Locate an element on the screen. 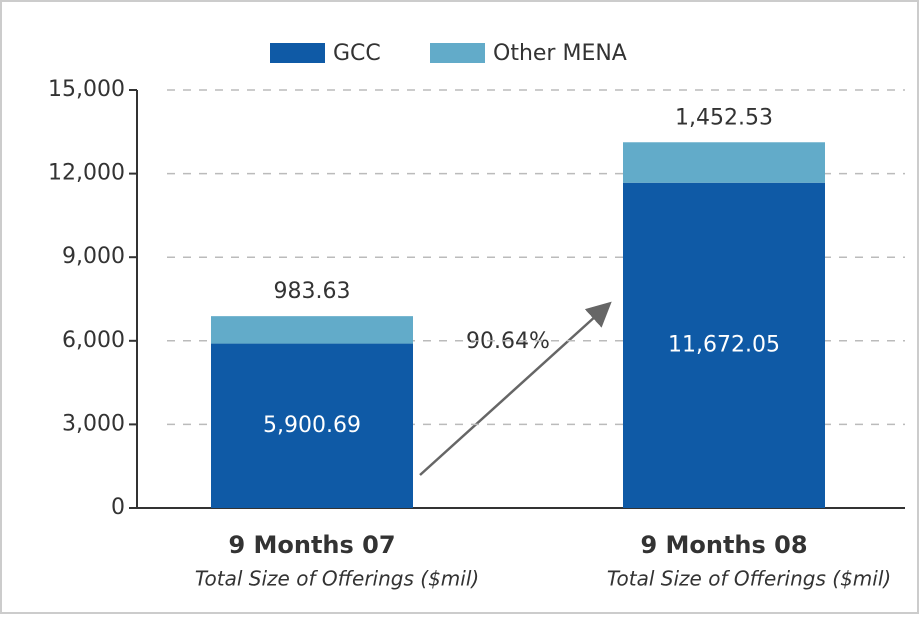 The width and height of the screenshot is (919, 618). legend-label: GCC is located at coordinates (357, 53).